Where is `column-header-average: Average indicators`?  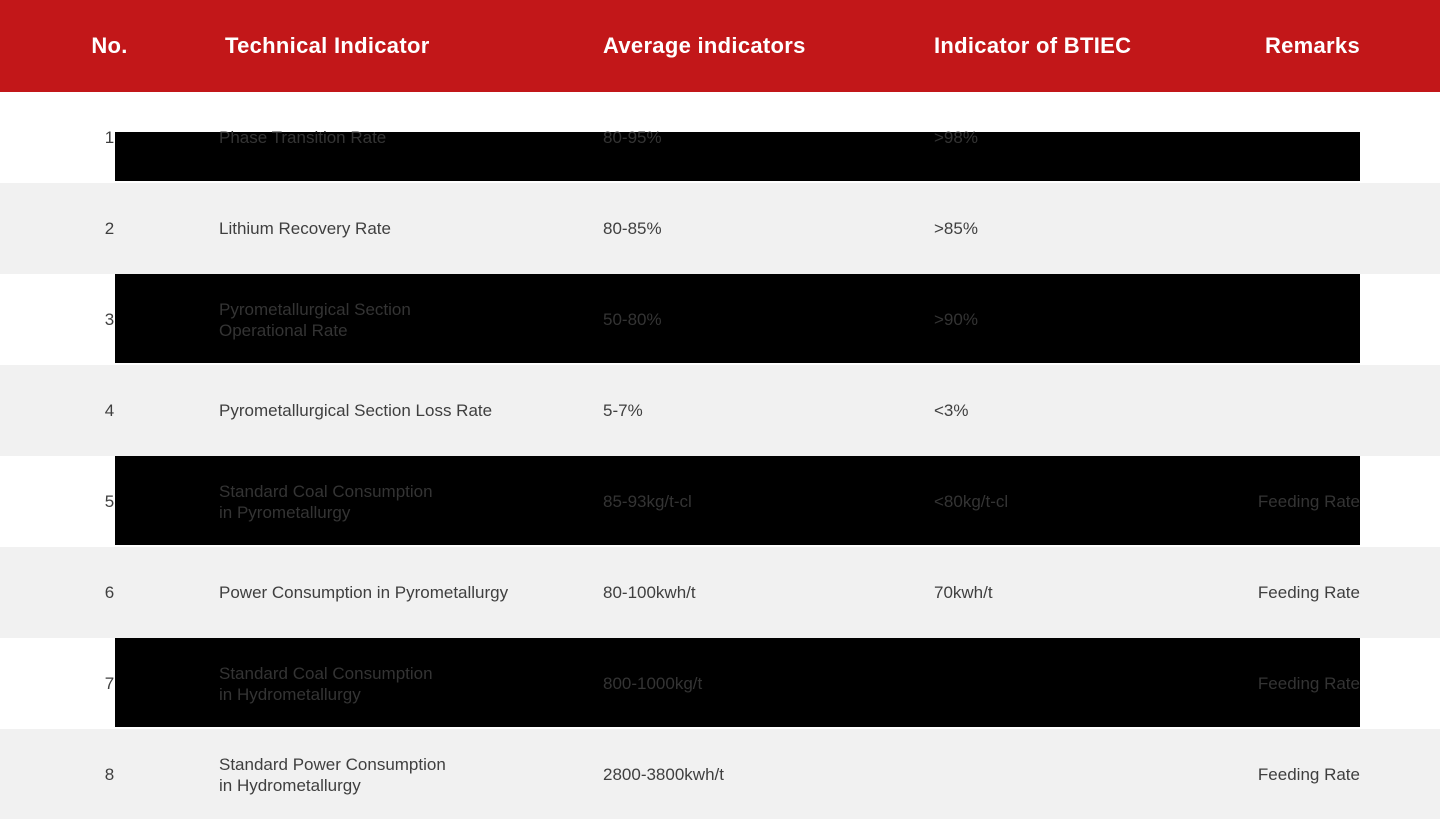 column-header-average: Average indicators is located at coordinates (704, 45).